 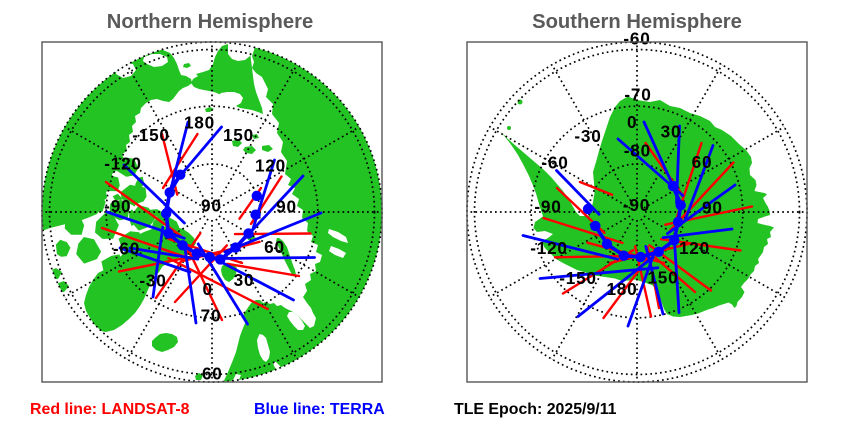 What do you see at coordinates (637, 22) in the screenshot?
I see `svg-text: Southern Hemisphere` at bounding box center [637, 22].